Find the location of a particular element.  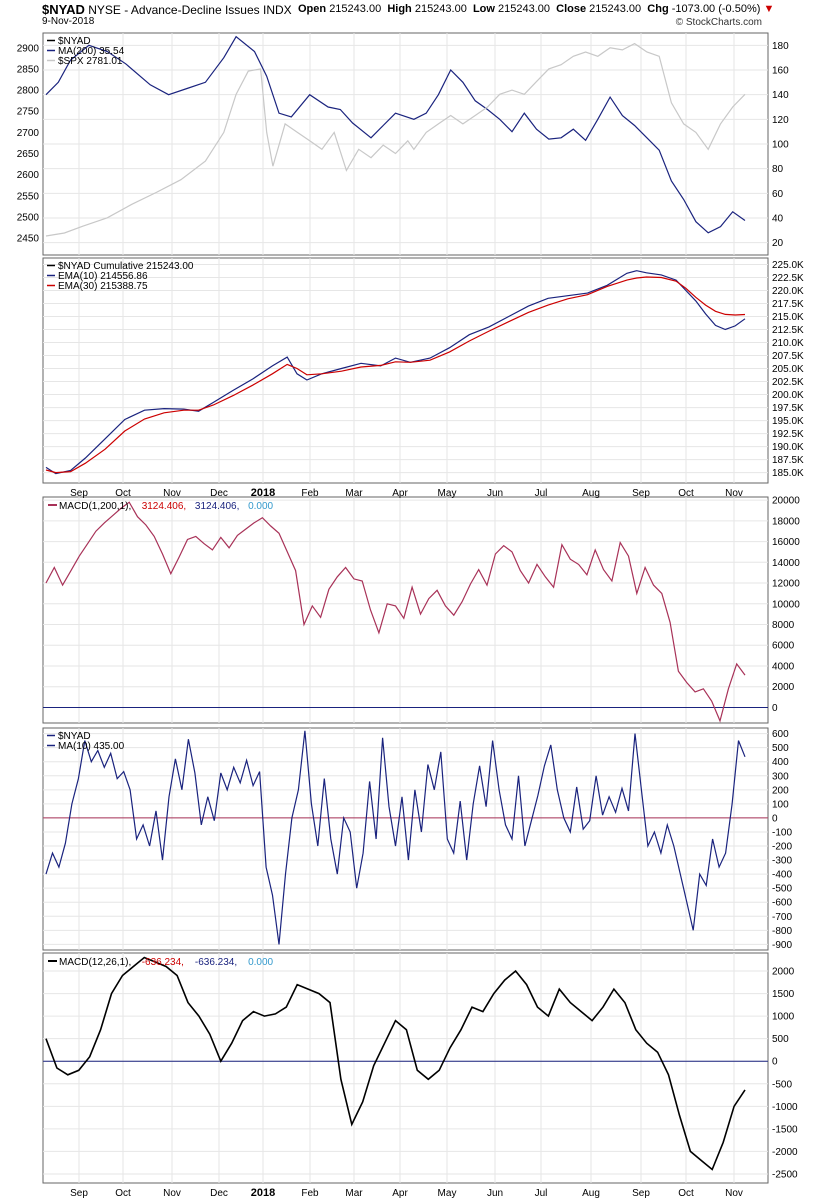

right-tick-label: 197.5K is located at coordinates (788, 408).